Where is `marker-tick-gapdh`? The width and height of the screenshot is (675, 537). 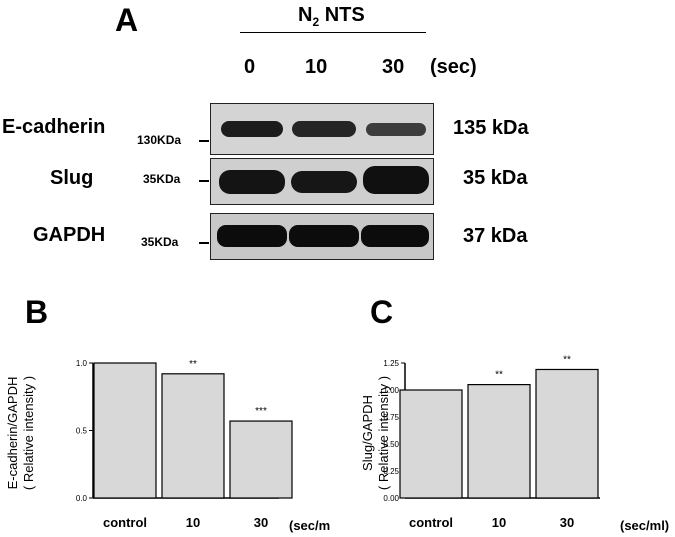 marker-tick-gapdh is located at coordinates (204, 243).